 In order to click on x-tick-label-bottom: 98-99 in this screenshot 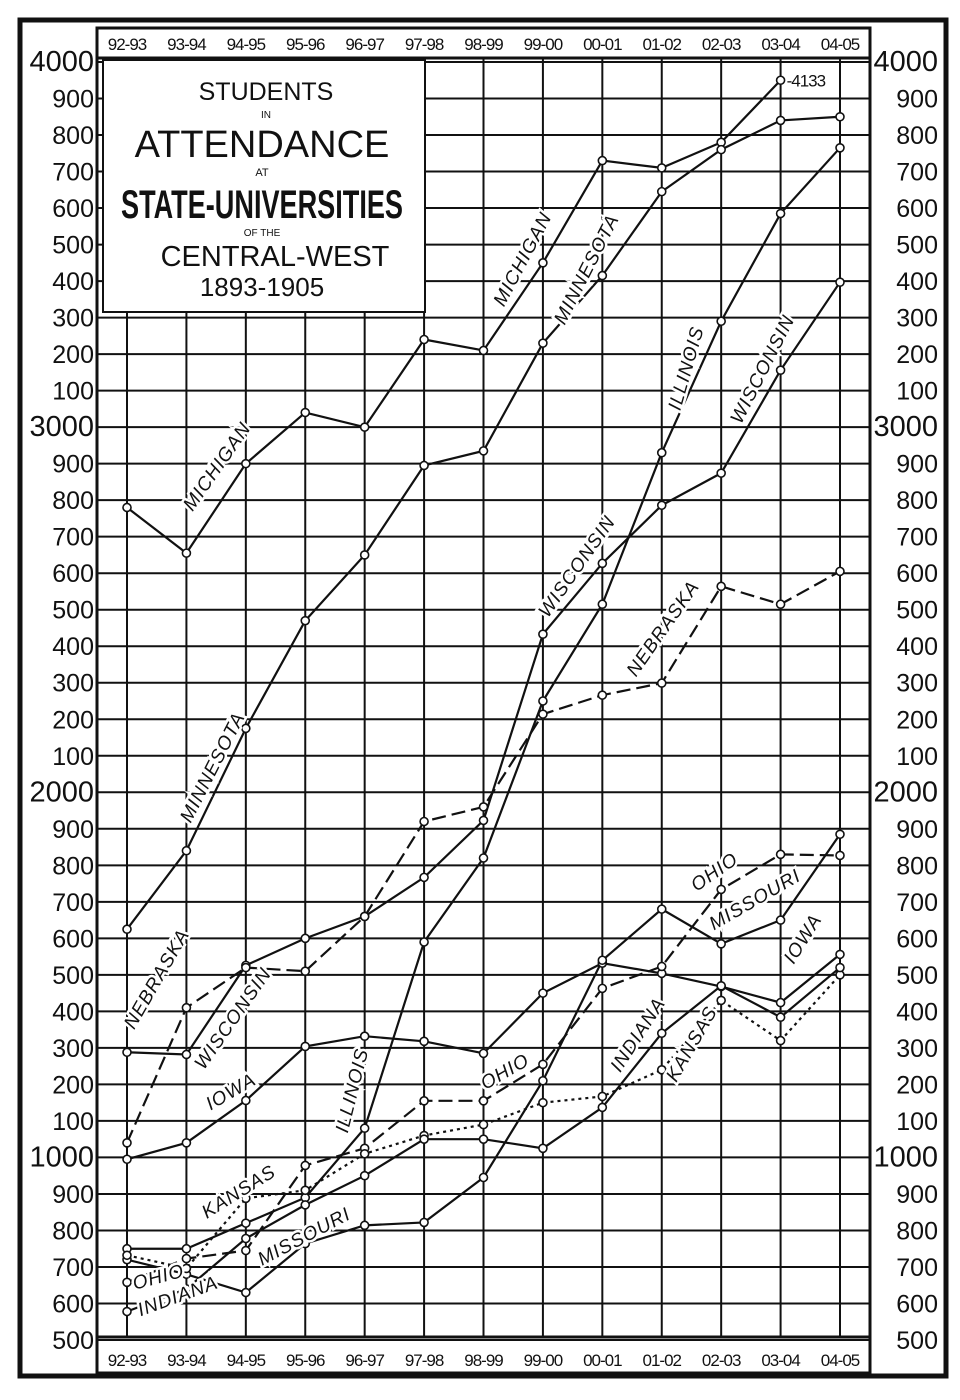, I will do `click(483, 1360)`.